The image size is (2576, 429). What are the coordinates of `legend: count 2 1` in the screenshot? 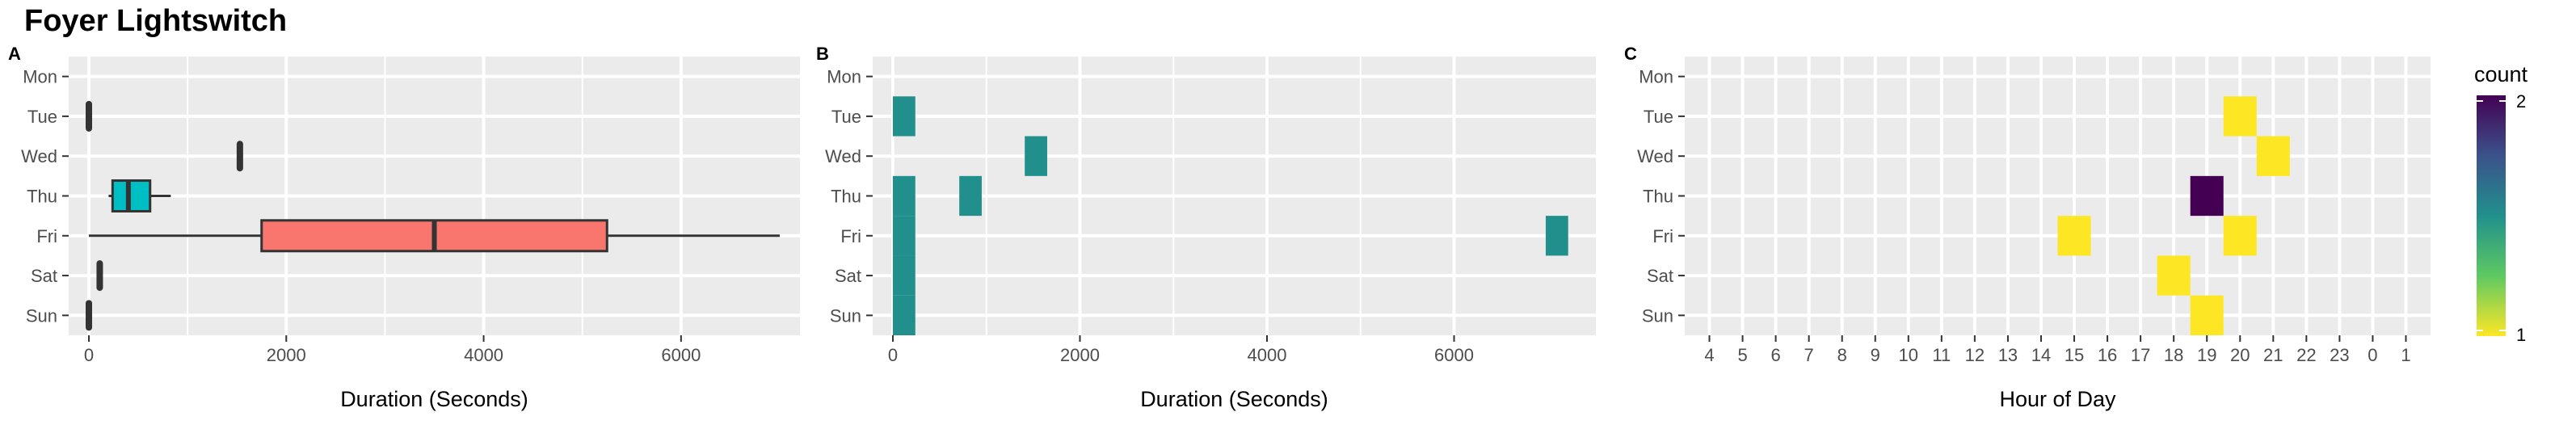 It's located at (2501, 203).